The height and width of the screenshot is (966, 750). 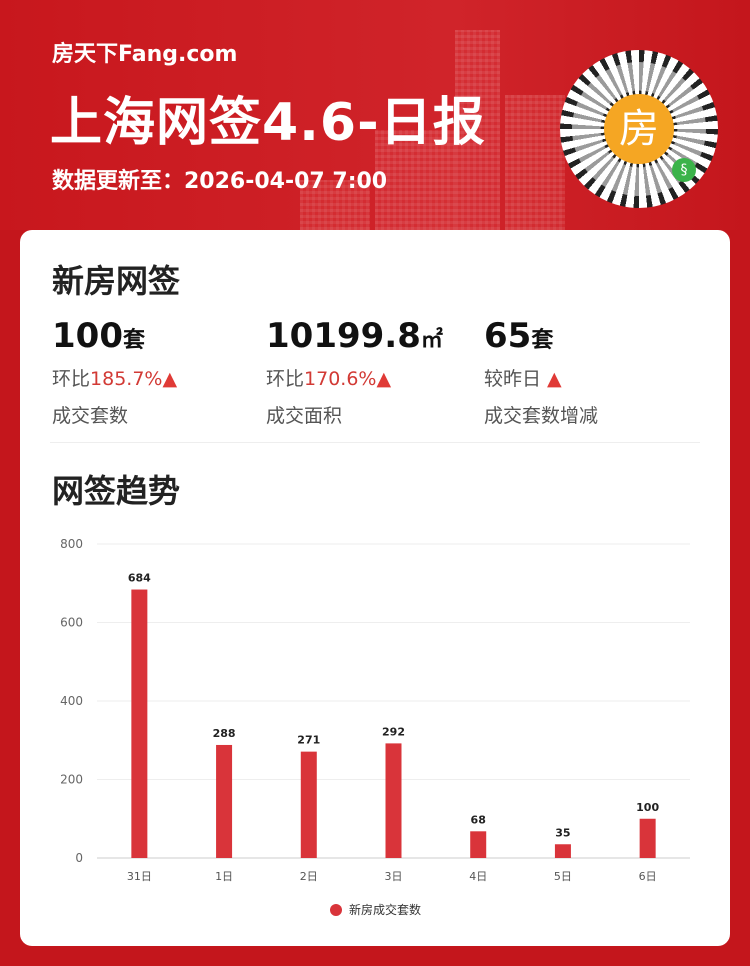 I want to click on stat-label: 成交套数增减, so click(x=541, y=416).